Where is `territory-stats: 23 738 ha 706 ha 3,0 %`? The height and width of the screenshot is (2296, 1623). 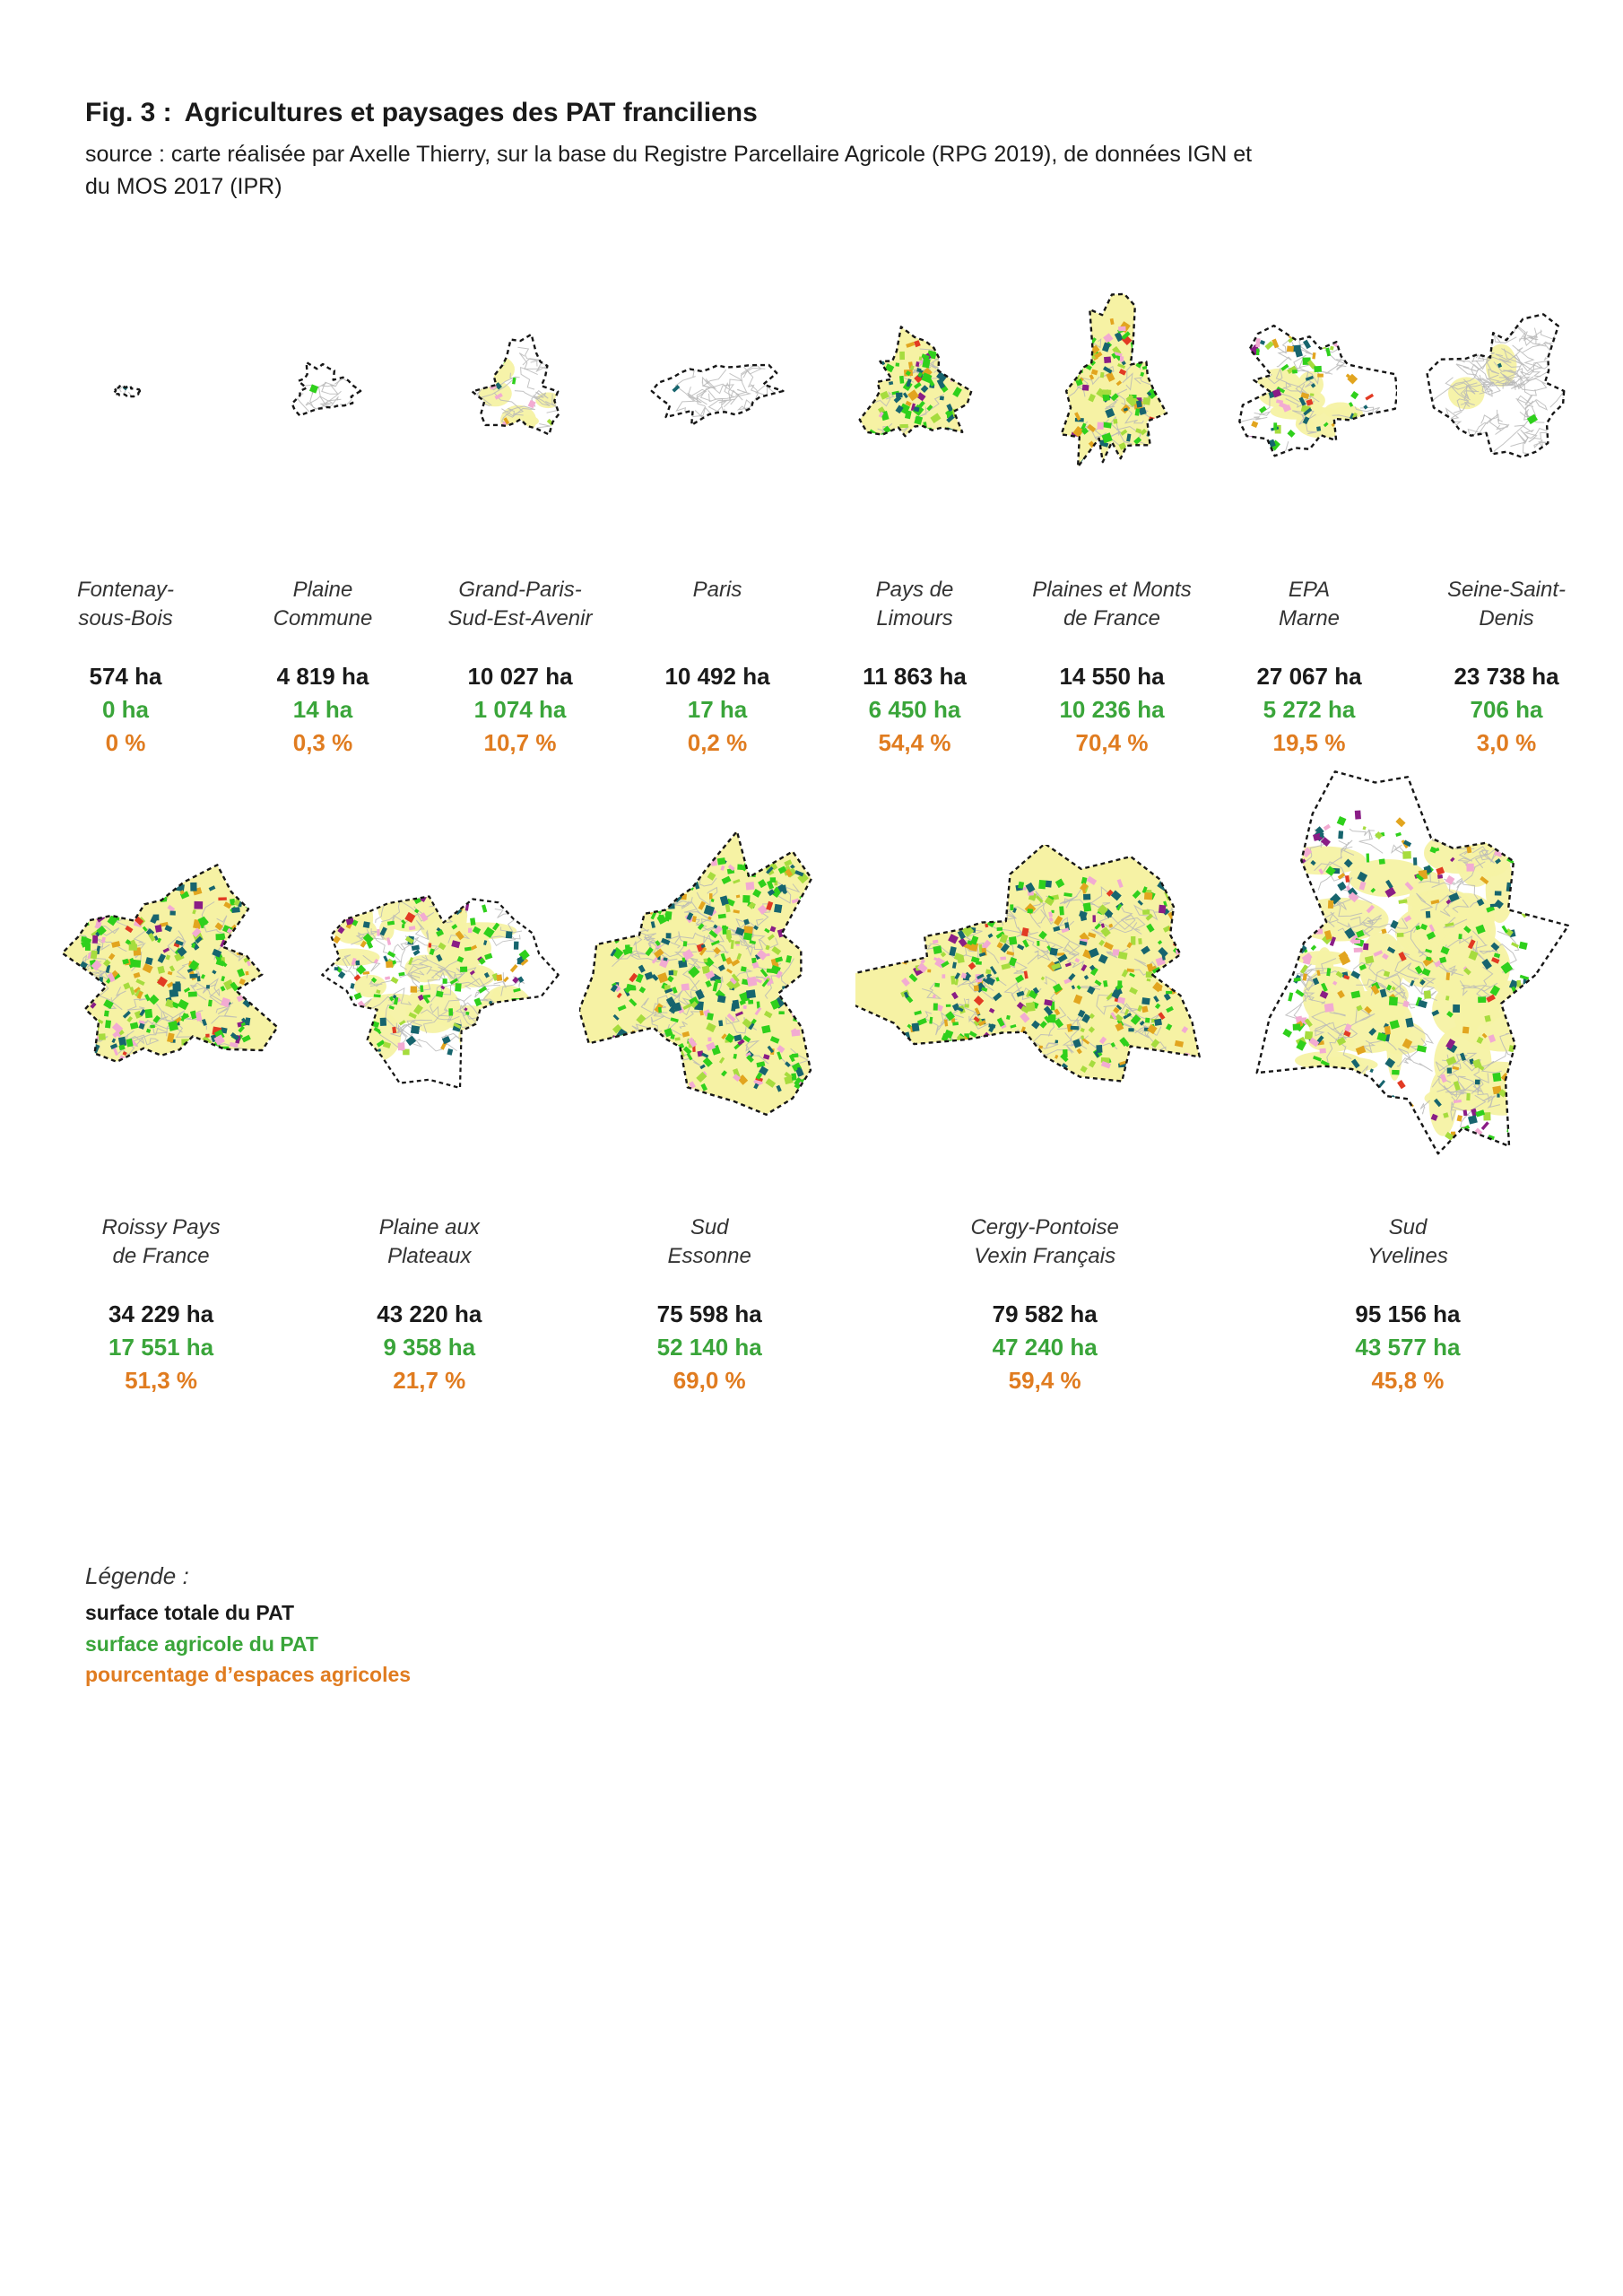
territory-stats: 23 738 ha 706 ha 3,0 % is located at coordinates (1506, 710).